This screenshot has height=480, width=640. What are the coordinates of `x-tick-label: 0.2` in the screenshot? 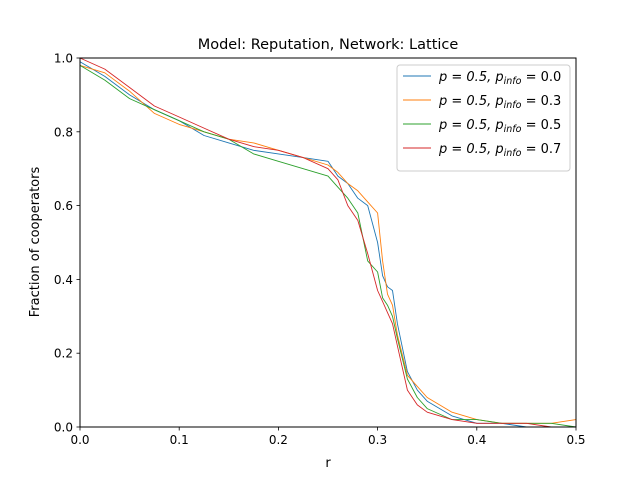 It's located at (278, 440).